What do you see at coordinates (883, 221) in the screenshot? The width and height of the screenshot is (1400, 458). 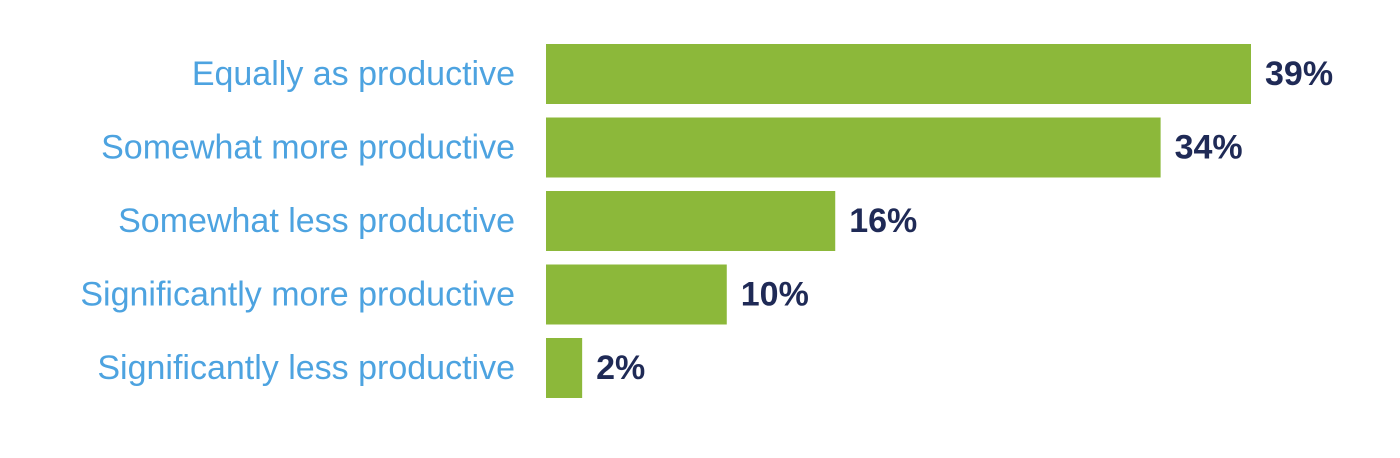 I see `value-label-3: 16%` at bounding box center [883, 221].